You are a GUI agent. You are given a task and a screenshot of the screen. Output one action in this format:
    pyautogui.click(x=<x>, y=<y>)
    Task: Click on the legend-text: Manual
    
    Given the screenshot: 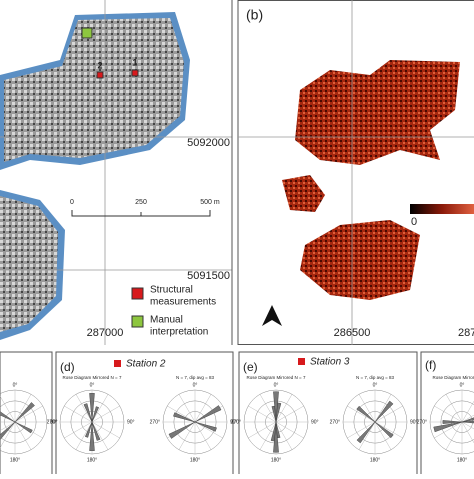 What is the action you would take?
    pyautogui.click(x=166, y=320)
    